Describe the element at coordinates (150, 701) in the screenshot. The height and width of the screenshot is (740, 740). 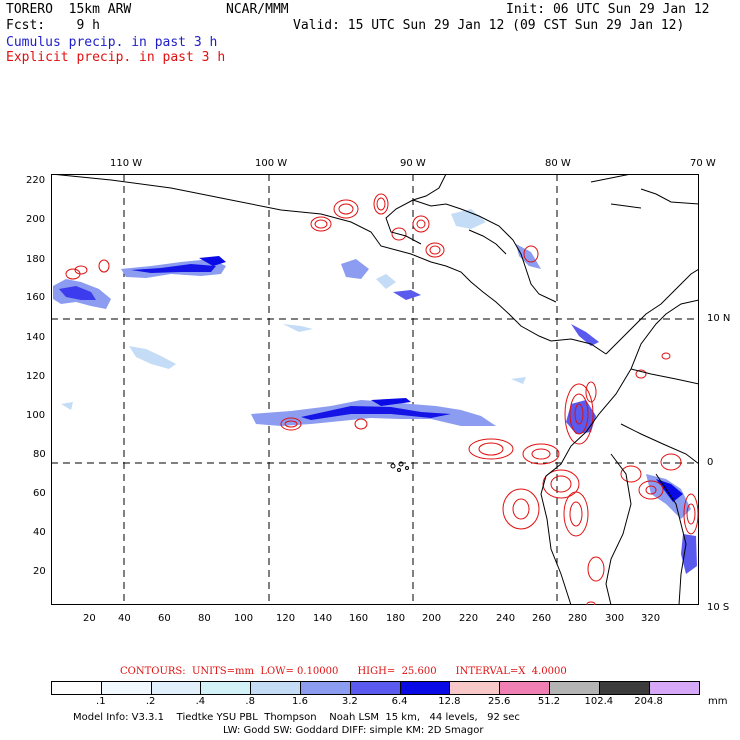
I see `colorbar-label: .2` at that location.